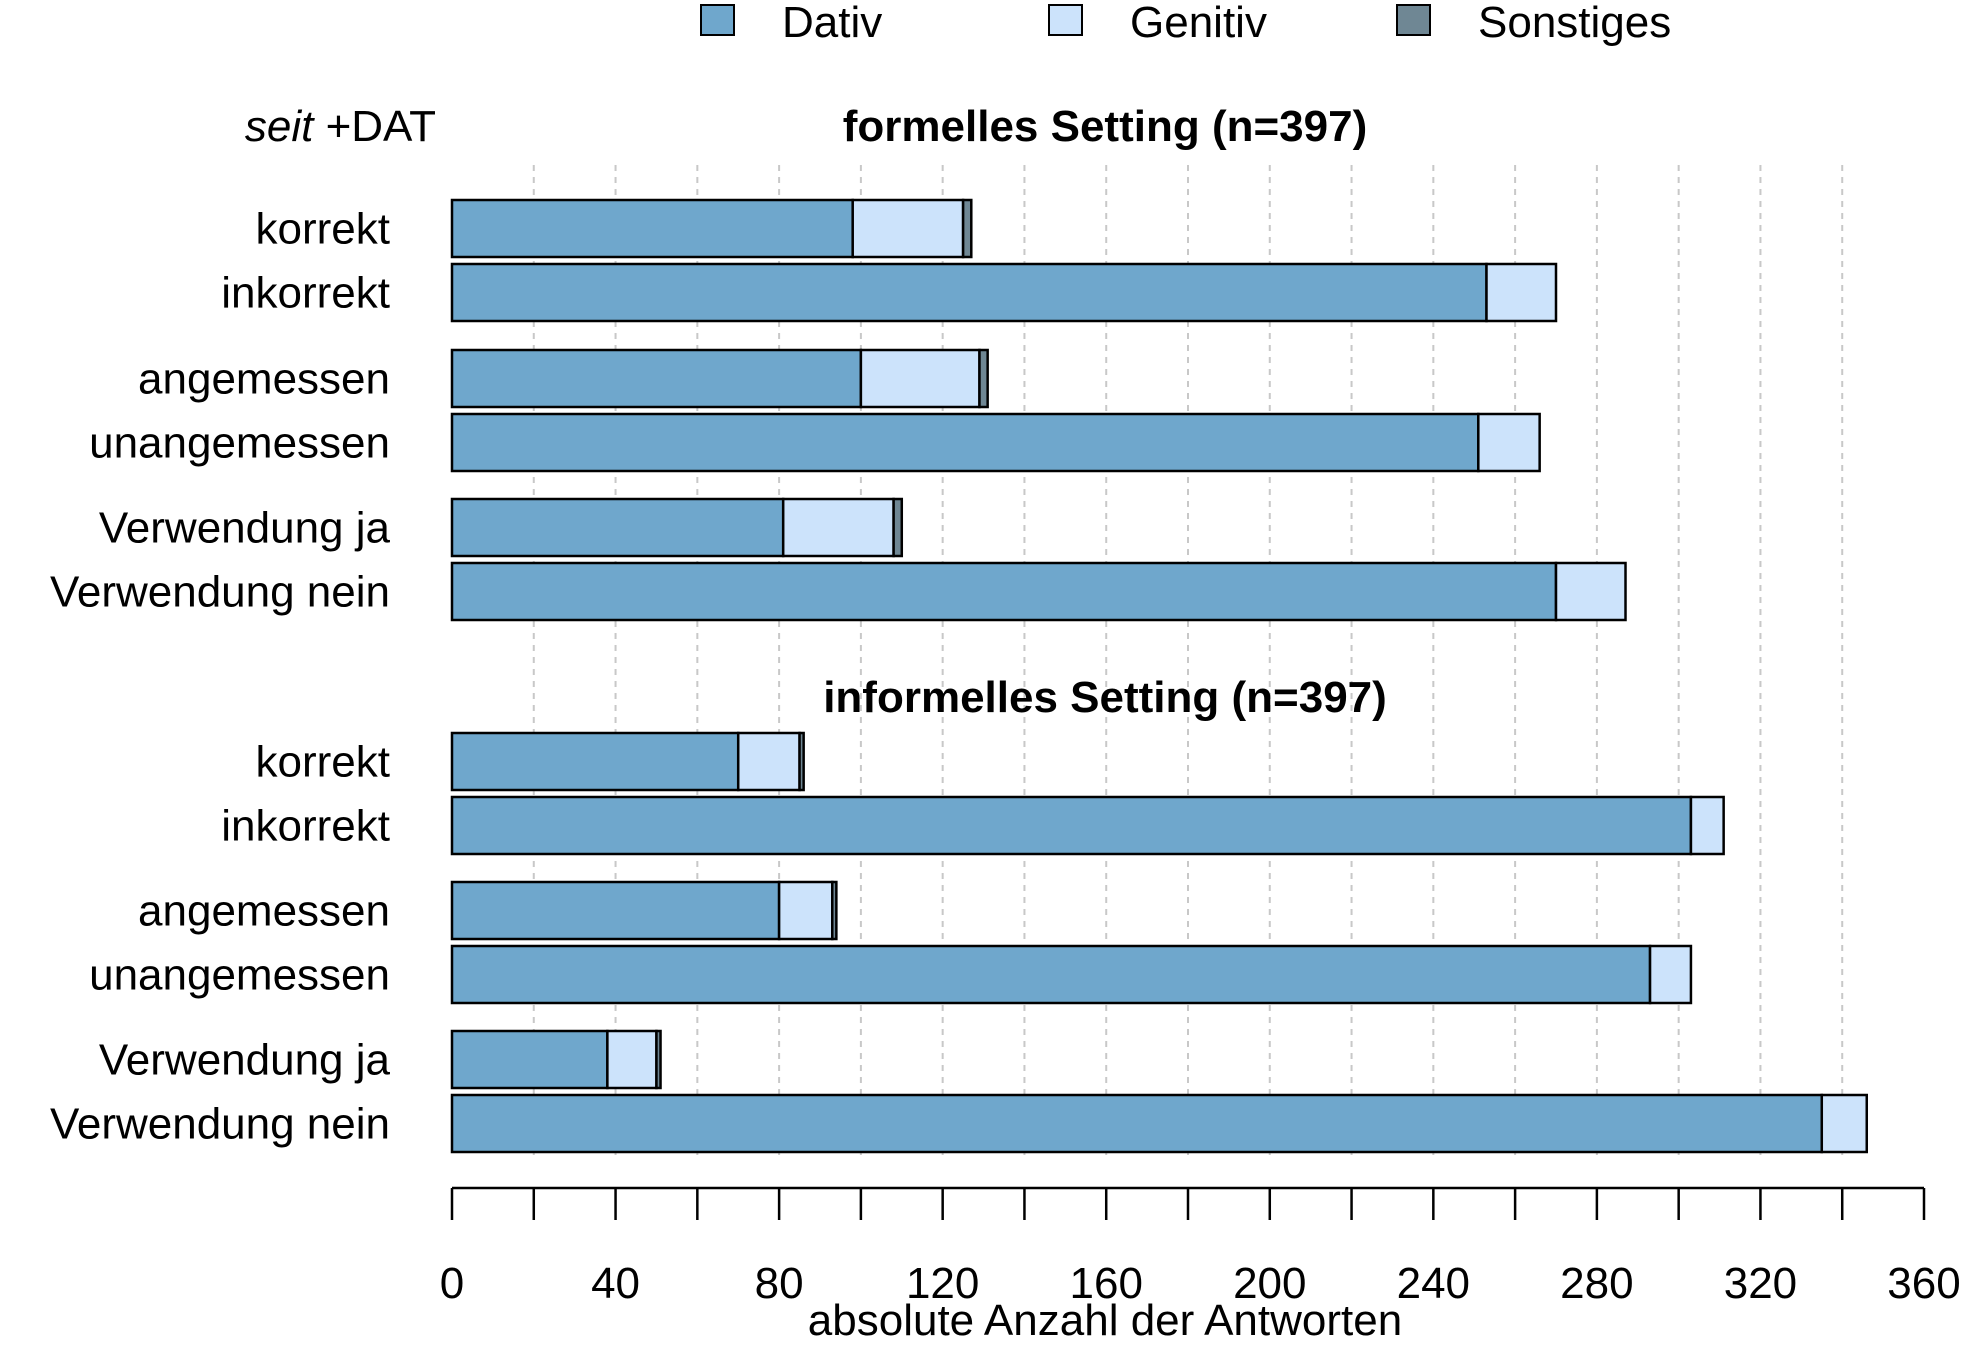  What do you see at coordinates (832, 23) in the screenshot?
I see `legend-label-dativ: Dativ` at bounding box center [832, 23].